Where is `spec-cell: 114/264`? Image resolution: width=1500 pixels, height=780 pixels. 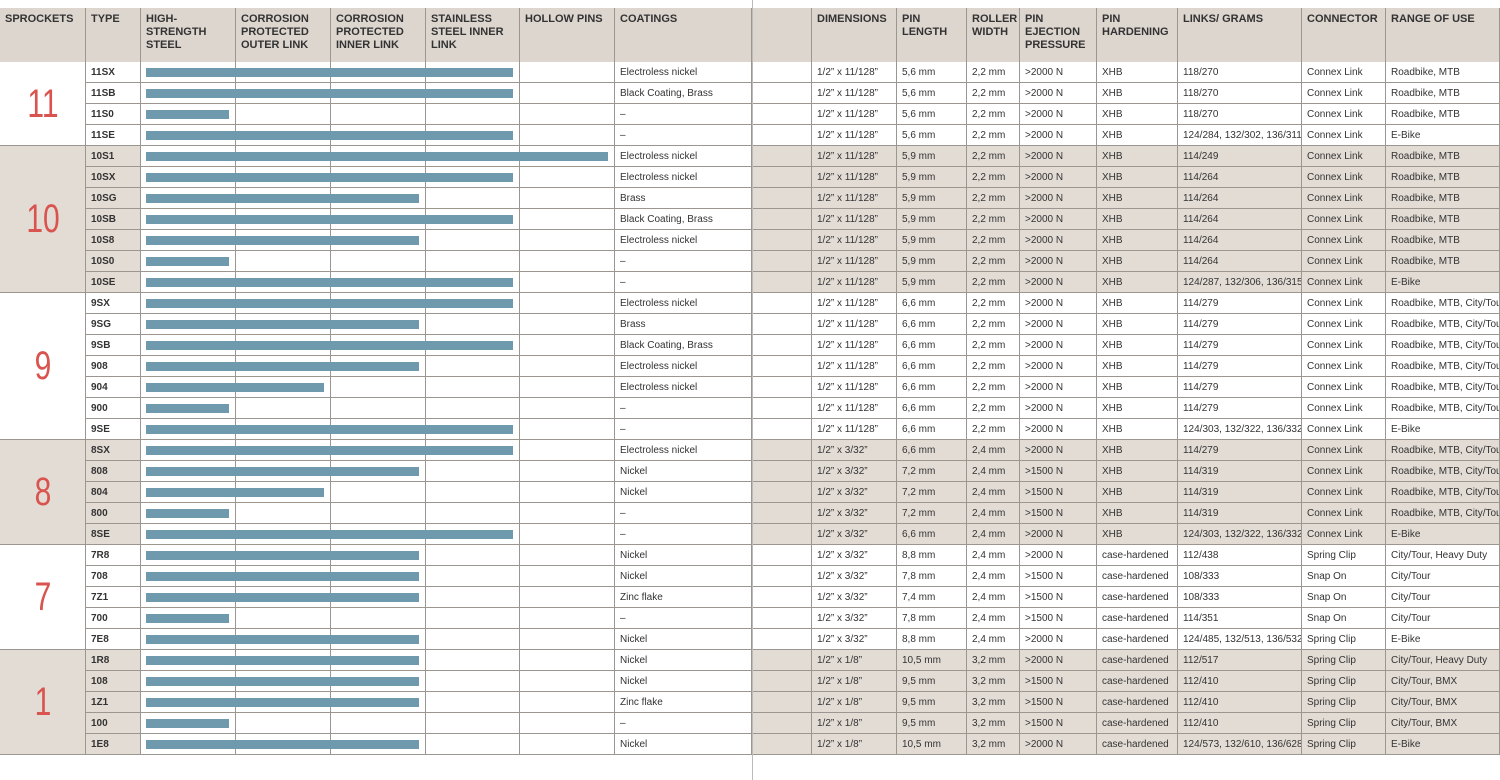
spec-cell: 114/264 is located at coordinates (1240, 198).